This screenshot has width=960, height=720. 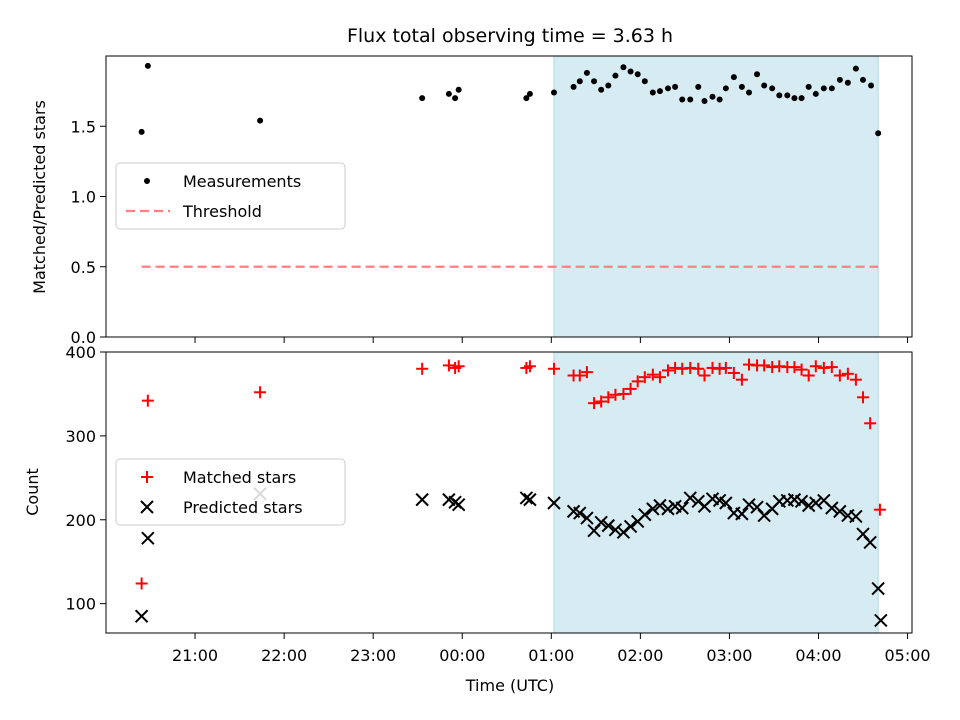 I want to click on legend-predicted-marker, so click(x=147, y=507).